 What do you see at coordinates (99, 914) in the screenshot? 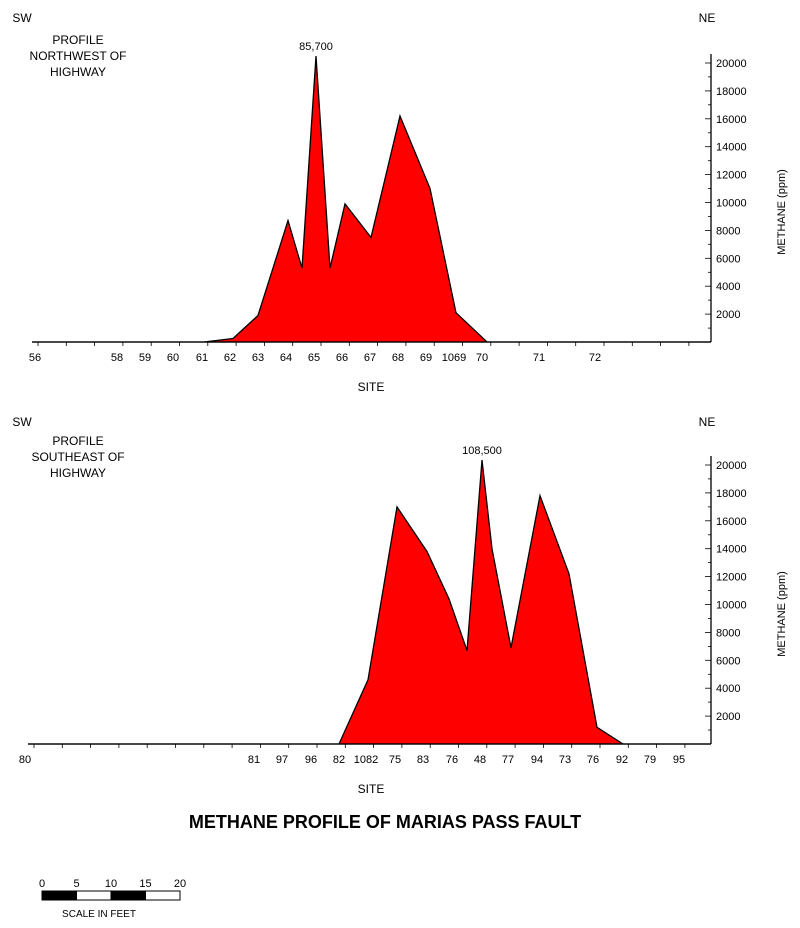
I see `scale-bar-caption: SCALE IN FEET` at bounding box center [99, 914].